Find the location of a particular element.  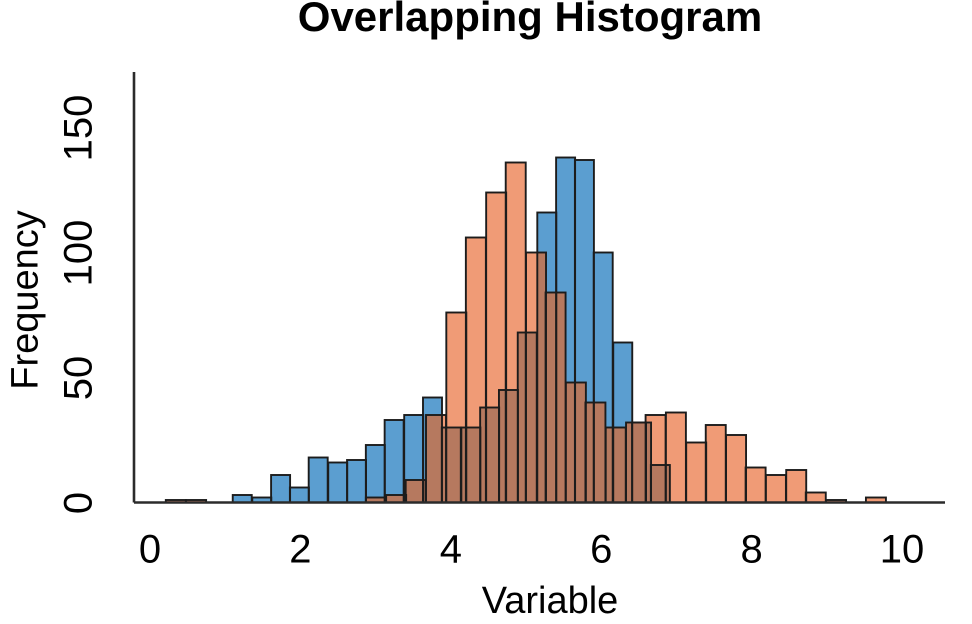

x-tick-label: 2 is located at coordinates (300, 549).